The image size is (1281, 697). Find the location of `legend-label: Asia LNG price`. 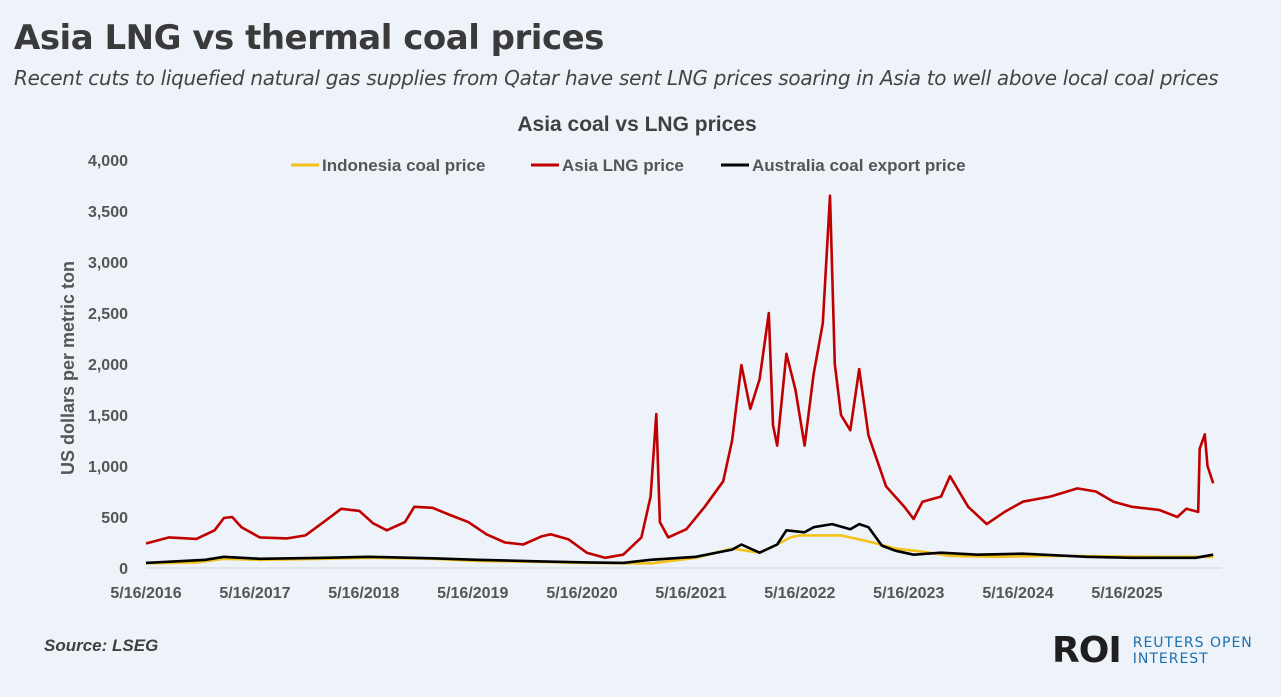

legend-label: Asia LNG price is located at coordinates (623, 165).